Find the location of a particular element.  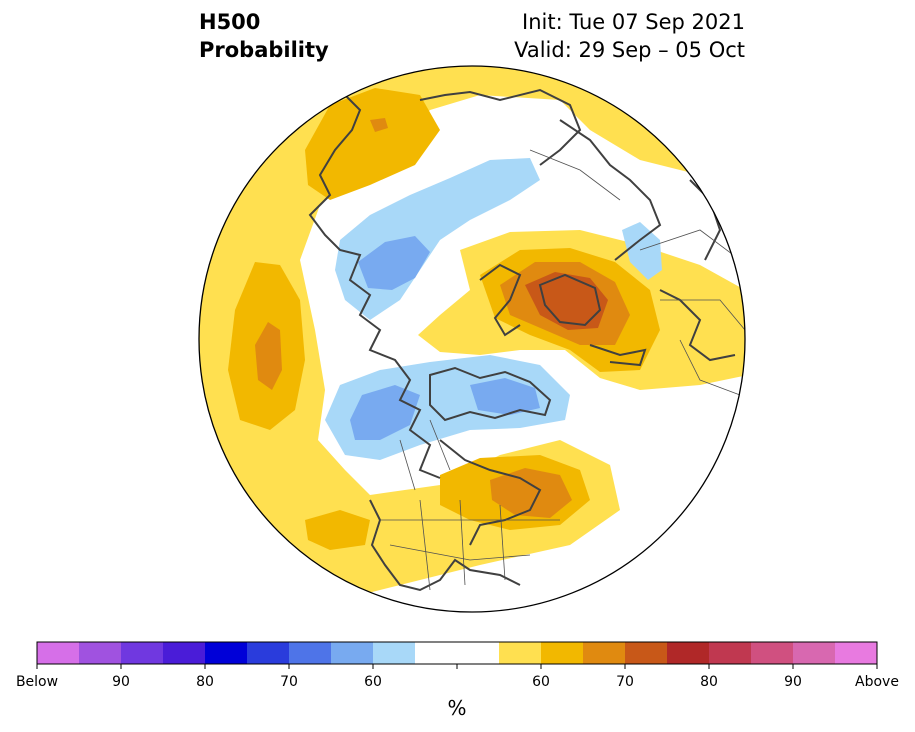

anomaly-region-60below-canada is located at coordinates (385, 412).